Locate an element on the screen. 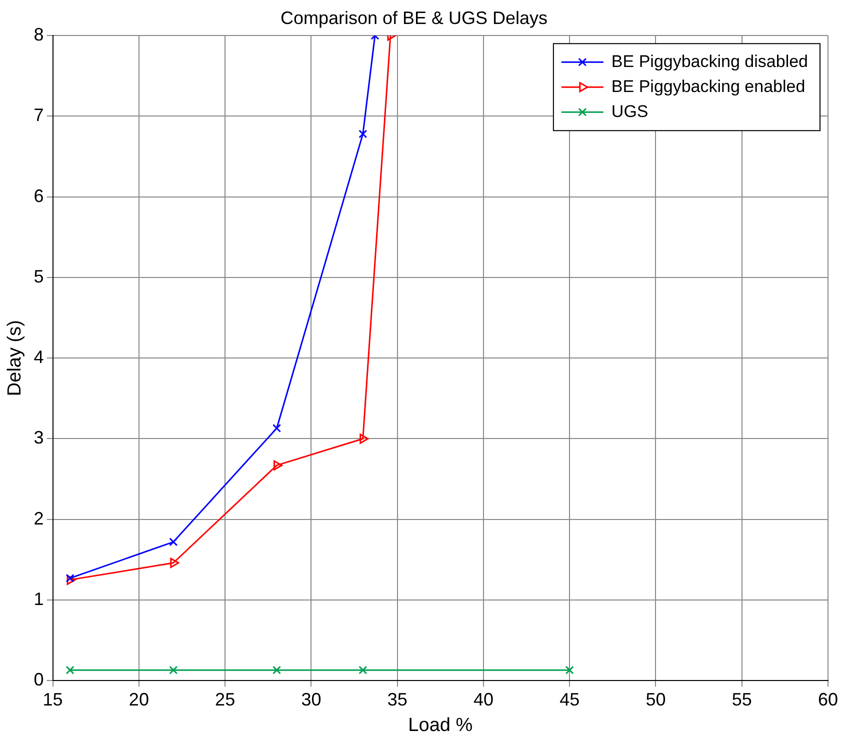  y-tick-label: 2 is located at coordinates (39, 518).